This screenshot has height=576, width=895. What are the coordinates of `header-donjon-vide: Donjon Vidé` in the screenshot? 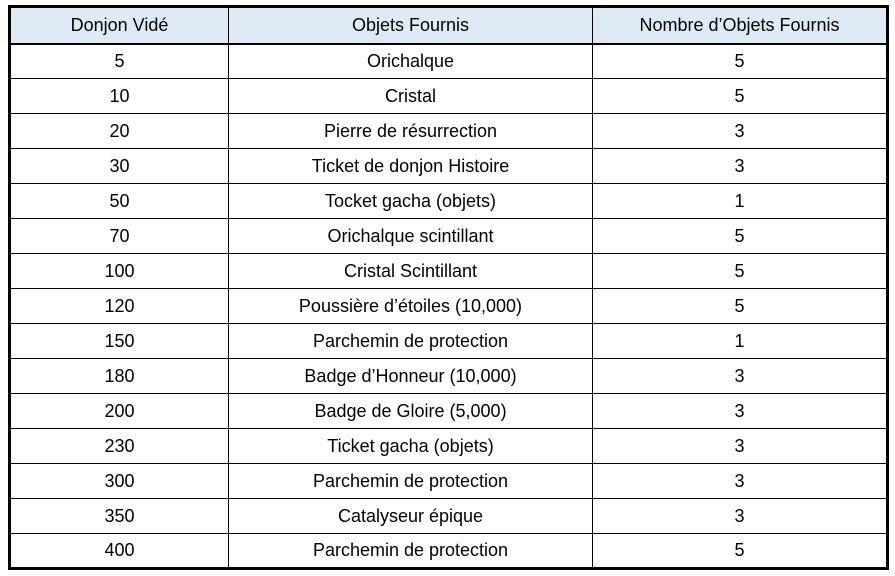 It's located at (119, 25).